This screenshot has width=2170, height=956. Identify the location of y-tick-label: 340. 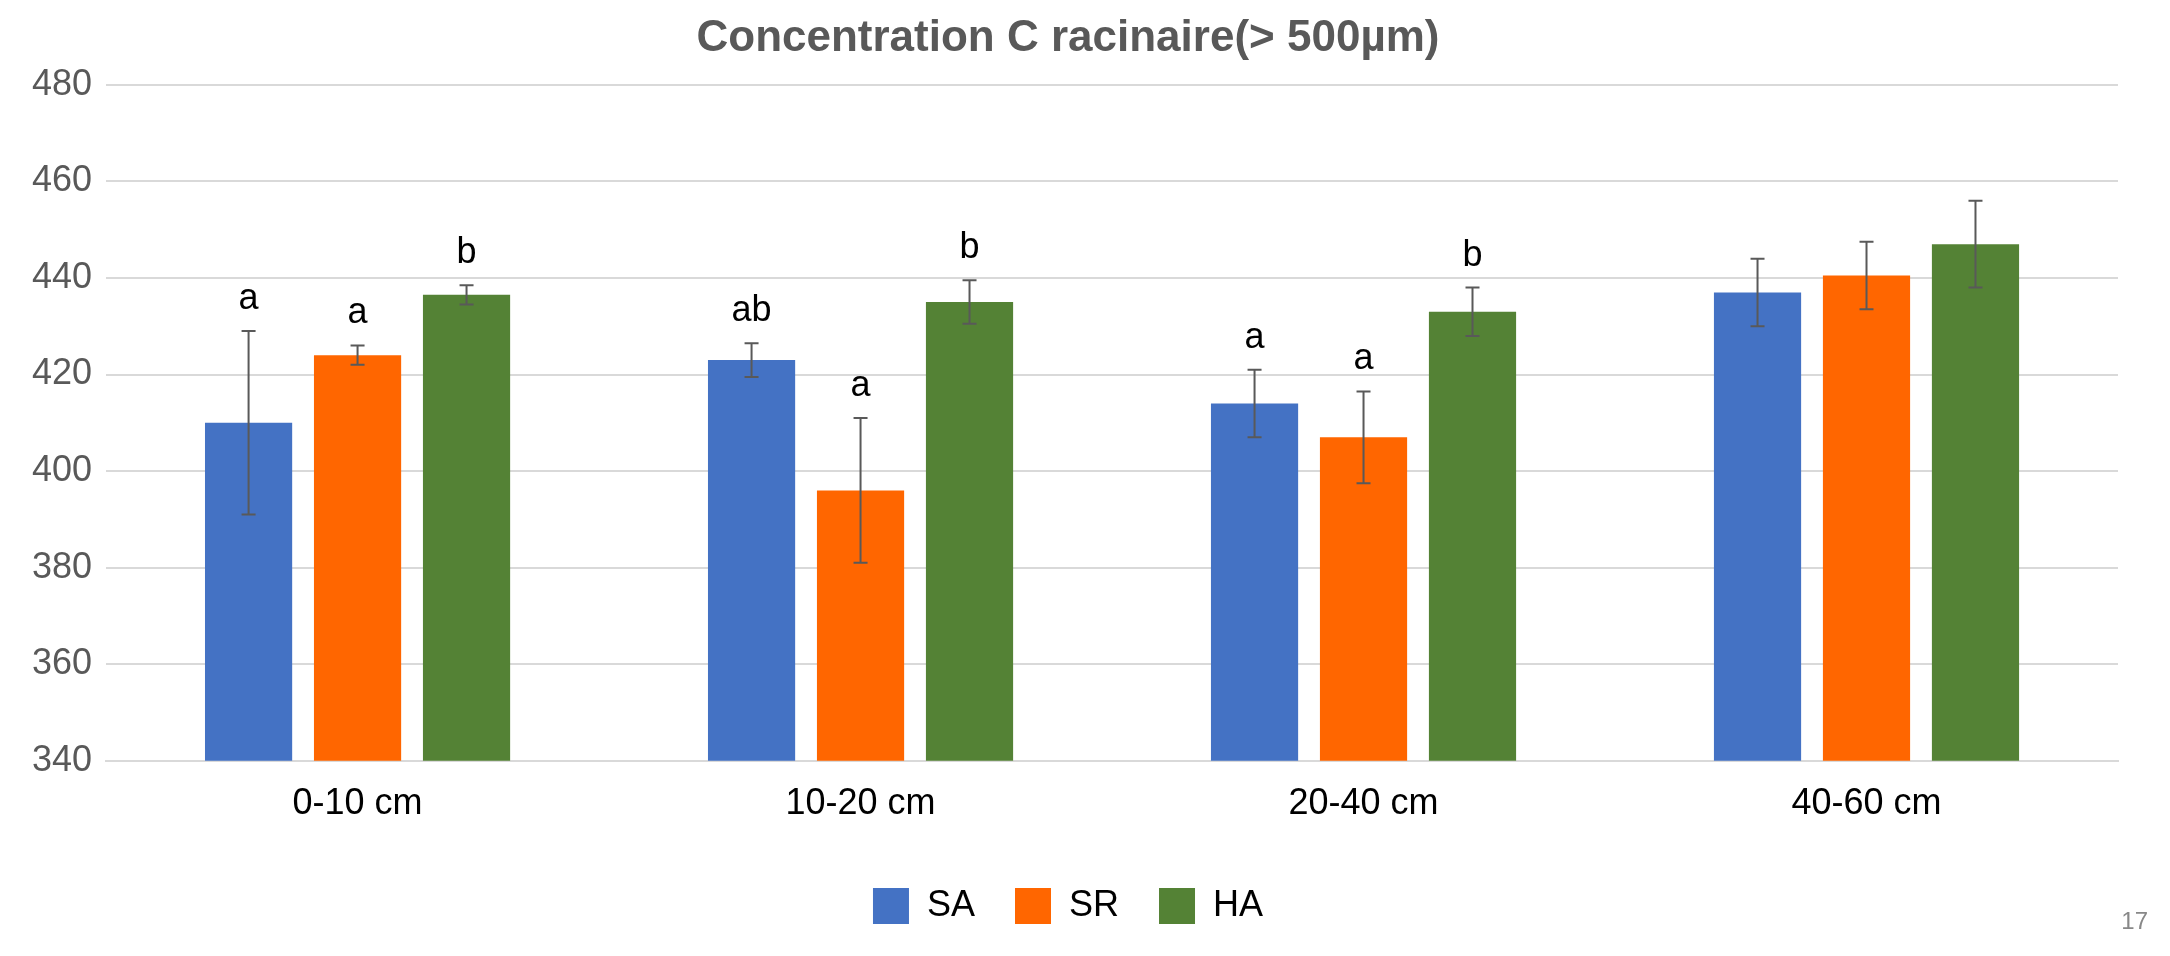
(62, 758).